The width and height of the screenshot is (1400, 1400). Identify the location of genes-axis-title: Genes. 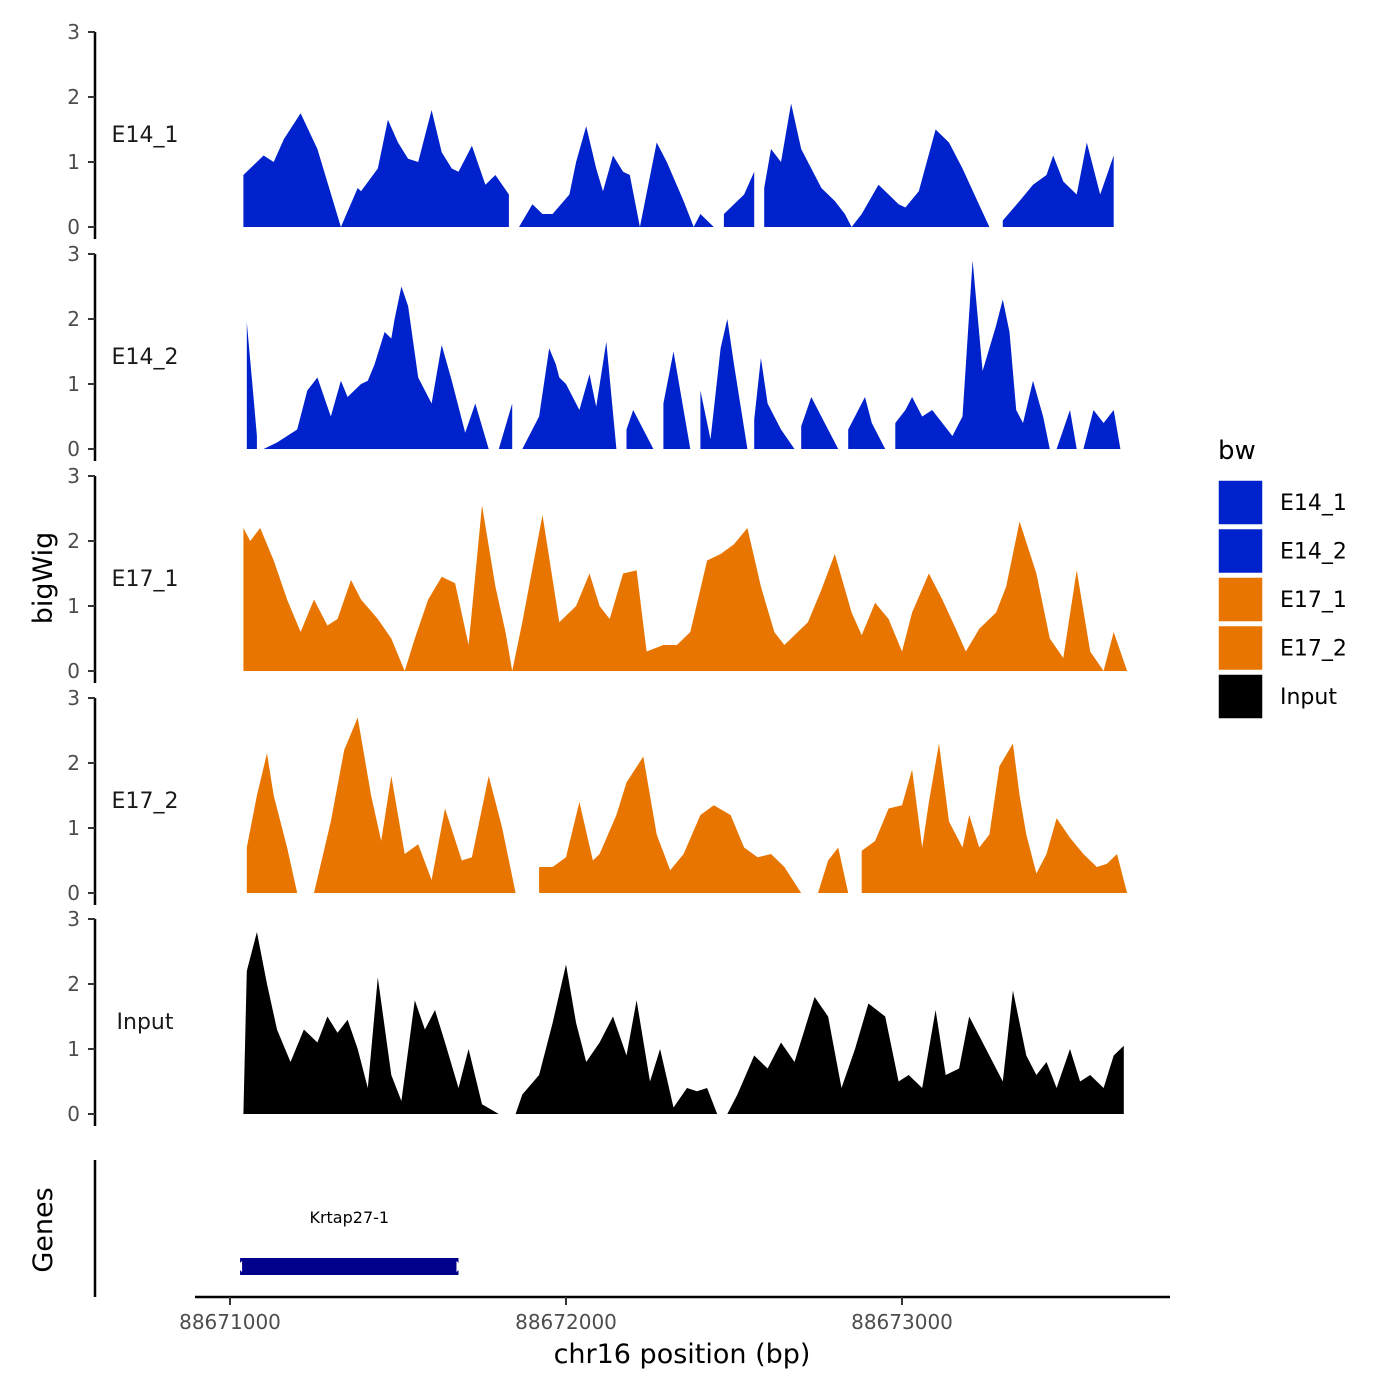
(43, 1229).